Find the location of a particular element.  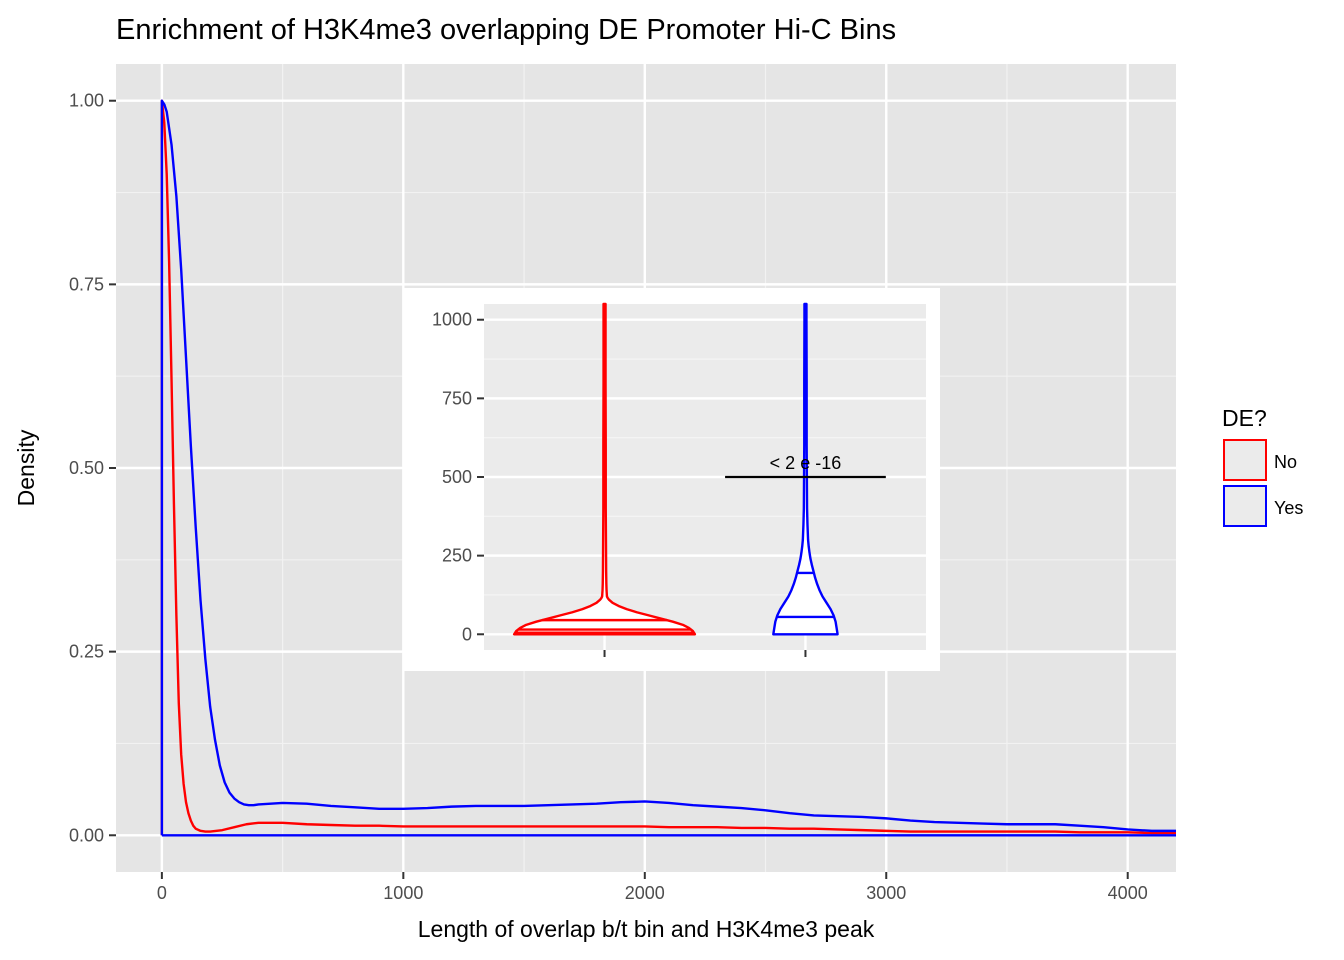

main-y-axis: 0.00 0.25 0.50 0.75 1.00 is located at coordinates (92, 468).